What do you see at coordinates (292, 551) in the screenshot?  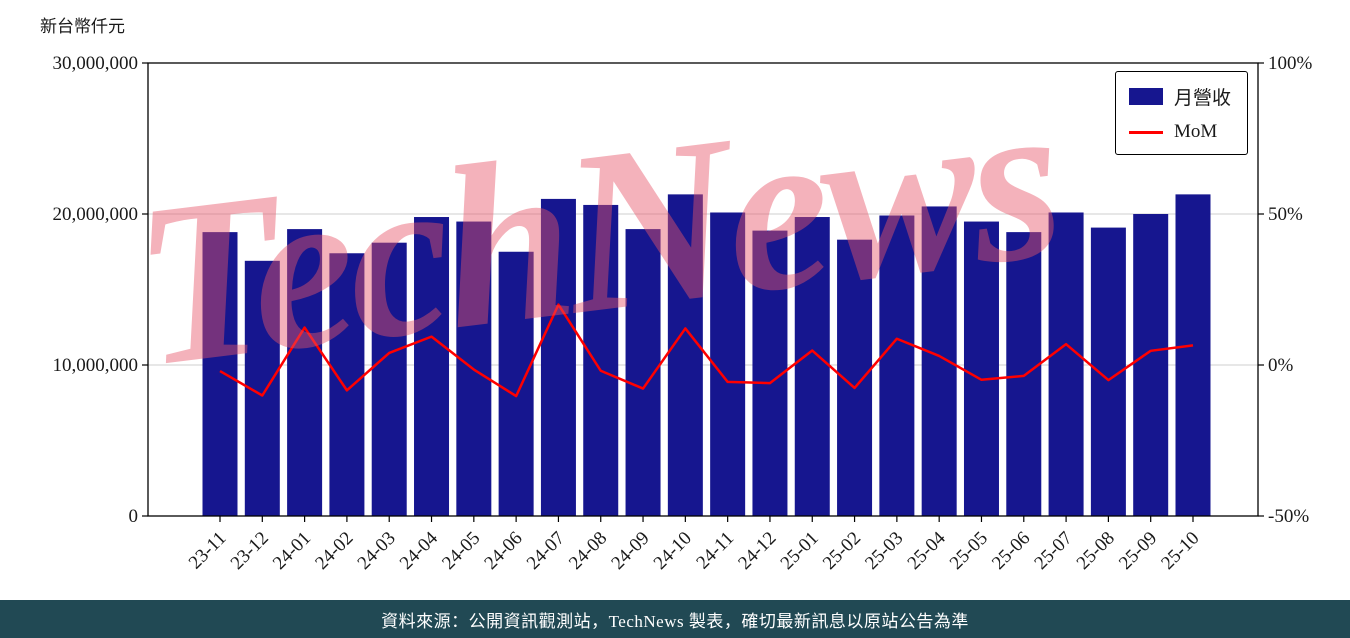 I see `x-tick-label: 24-01` at bounding box center [292, 551].